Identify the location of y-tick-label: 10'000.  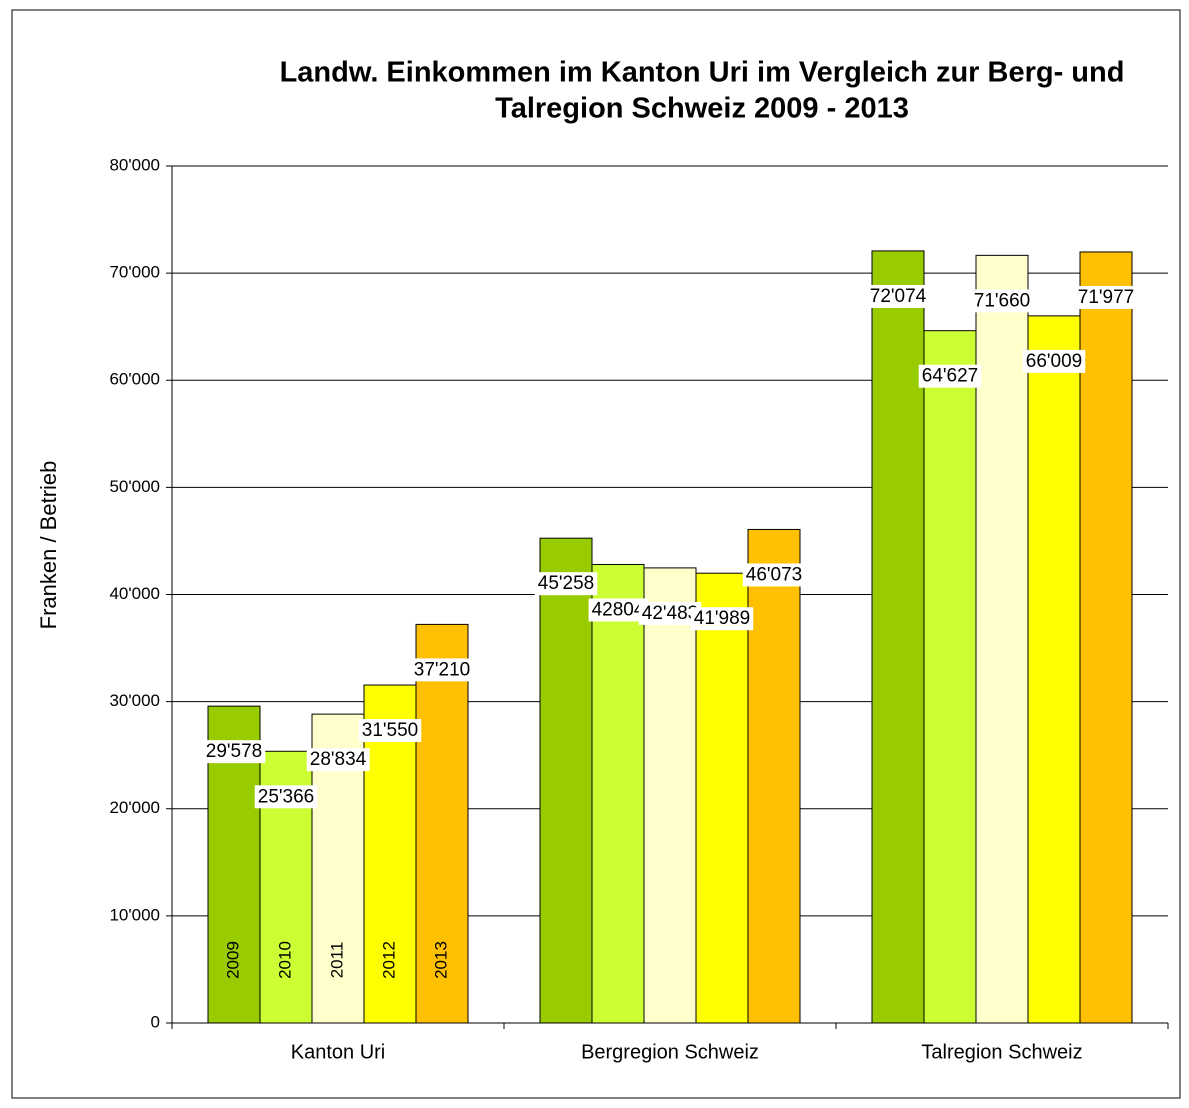
(134, 914).